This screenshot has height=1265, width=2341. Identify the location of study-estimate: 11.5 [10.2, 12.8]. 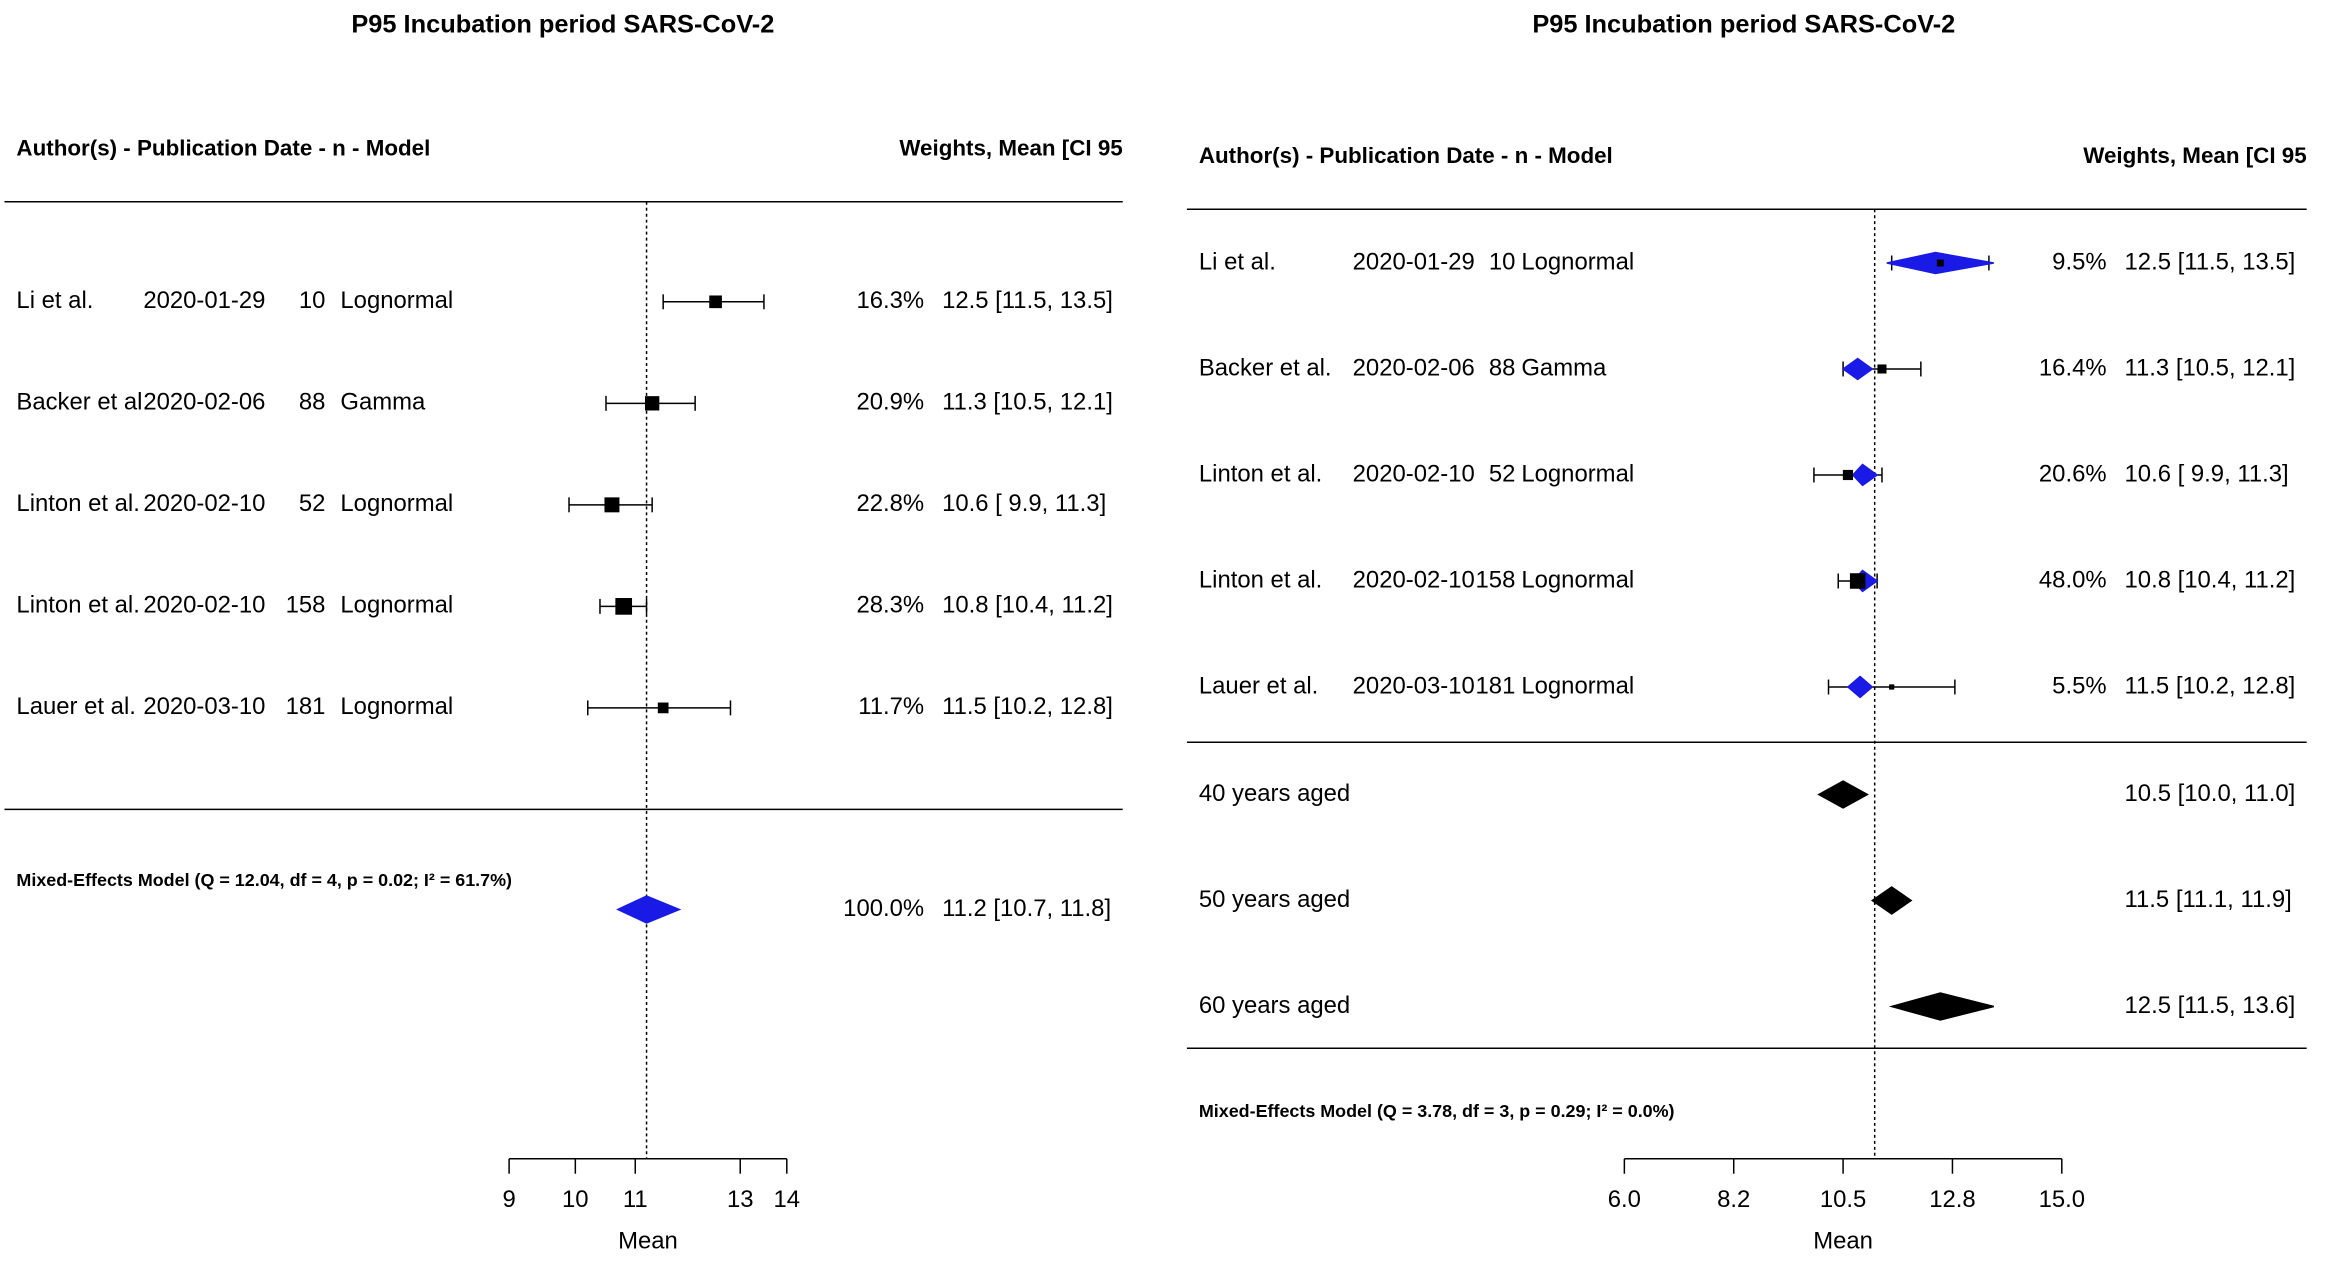
(1027, 706).